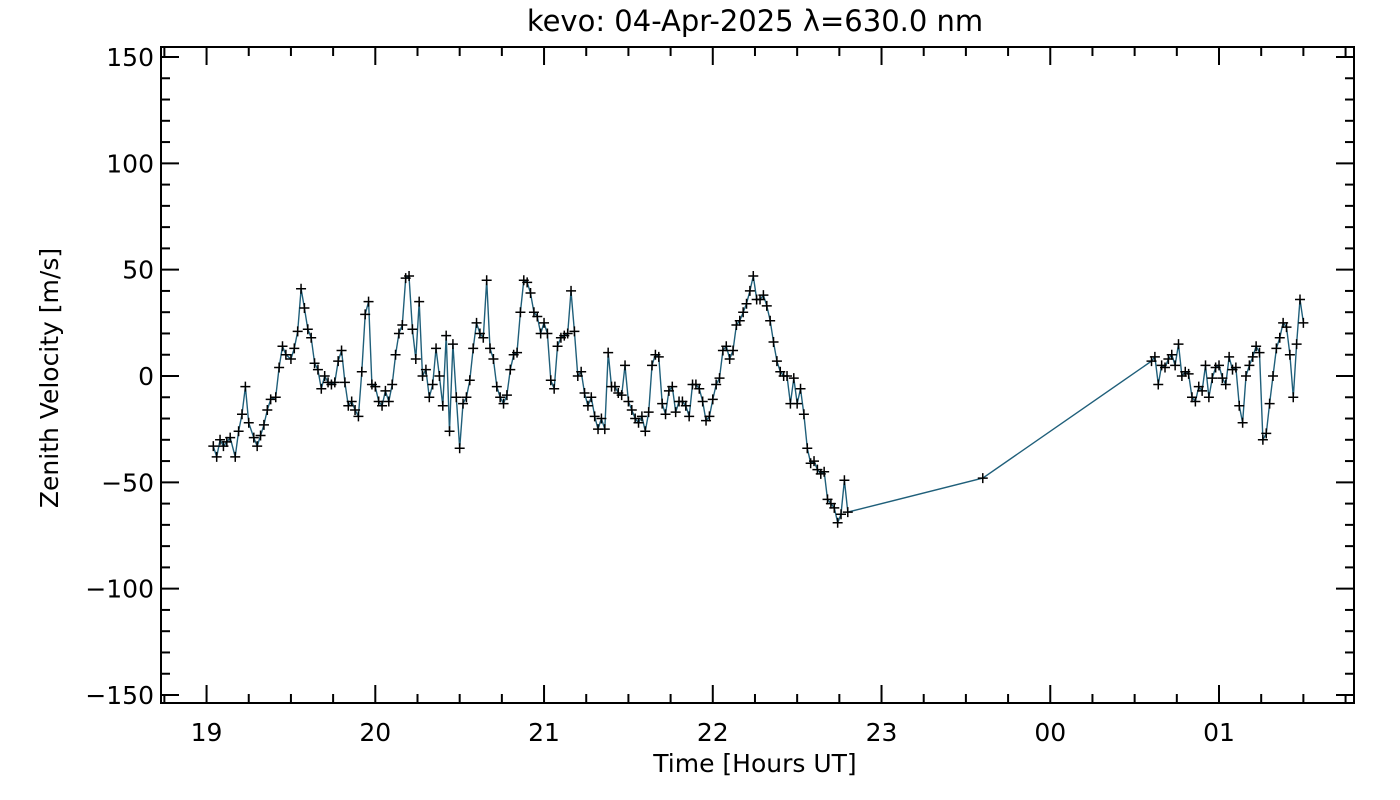 Image resolution: width=1400 pixels, height=800 pixels. Describe the element at coordinates (1050, 732) in the screenshot. I see `x-tick-label: 00` at that location.